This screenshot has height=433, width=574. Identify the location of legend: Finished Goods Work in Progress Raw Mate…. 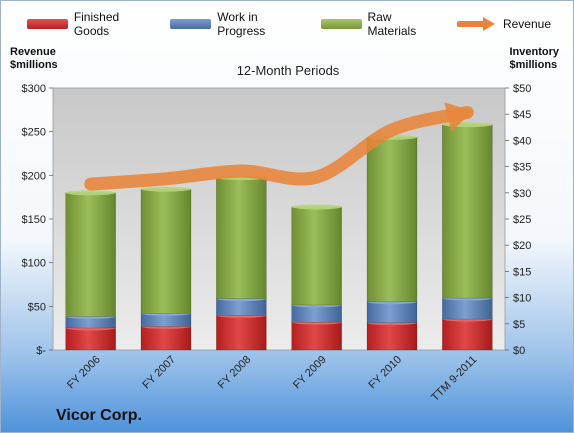
(300, 24).